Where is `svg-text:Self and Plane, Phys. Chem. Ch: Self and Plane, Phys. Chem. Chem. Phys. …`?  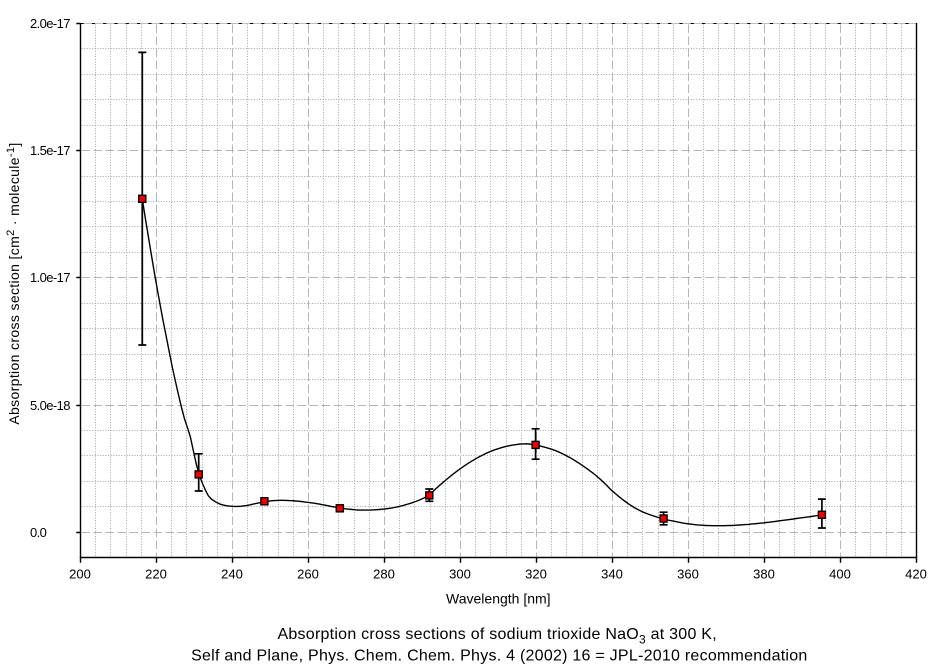
svg-text:Self and Plane, Phys. Chem. Ch: Self and Plane, Phys. Chem. Chem. Phys. … is located at coordinates (499, 655).